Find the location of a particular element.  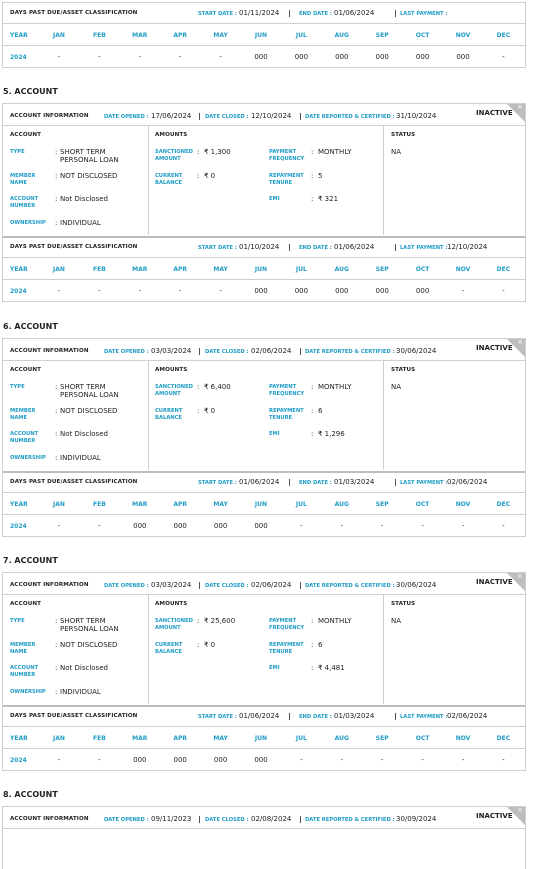

amount-label: EMI is located at coordinates (274, 199).